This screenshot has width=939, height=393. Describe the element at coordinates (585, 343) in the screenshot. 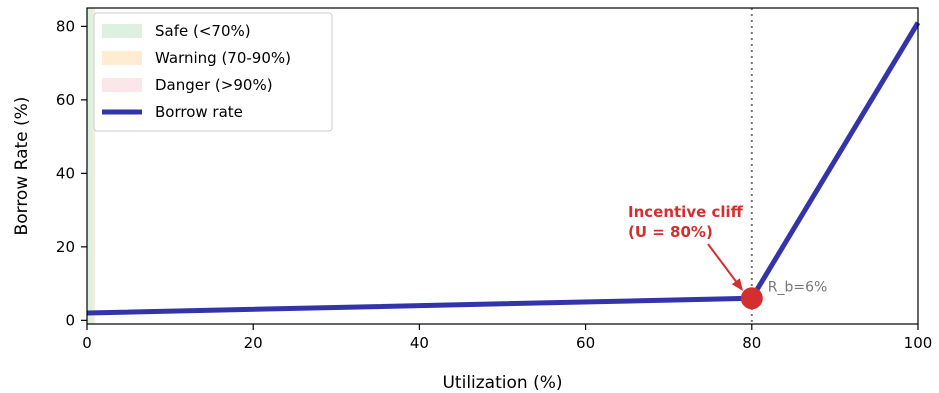

I see `x-tick-label-3: 60` at that location.